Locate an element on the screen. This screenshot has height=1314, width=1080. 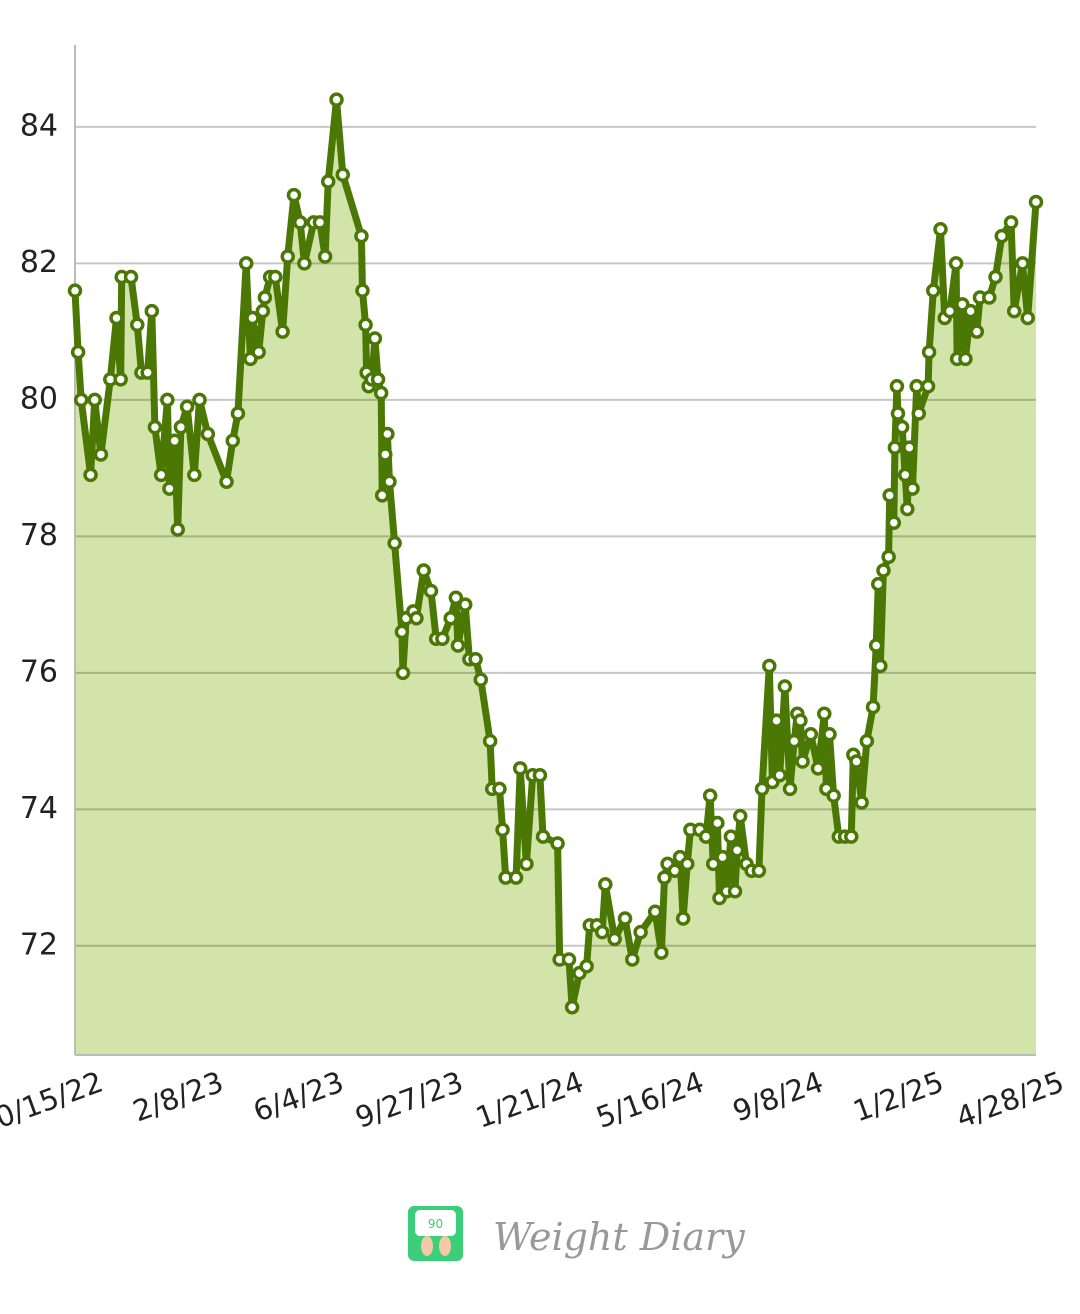
x-tick-label: 2/8/23 is located at coordinates (177, 1097).